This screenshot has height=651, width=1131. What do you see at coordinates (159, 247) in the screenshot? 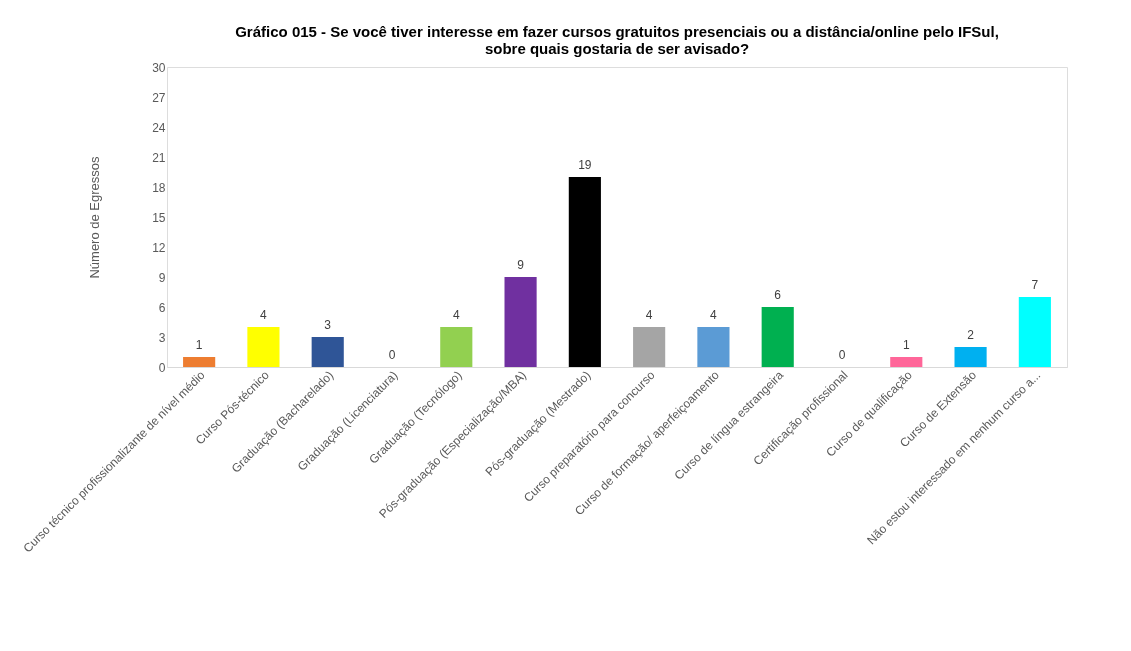
I see `y-tick-label: 12` at bounding box center [159, 247].